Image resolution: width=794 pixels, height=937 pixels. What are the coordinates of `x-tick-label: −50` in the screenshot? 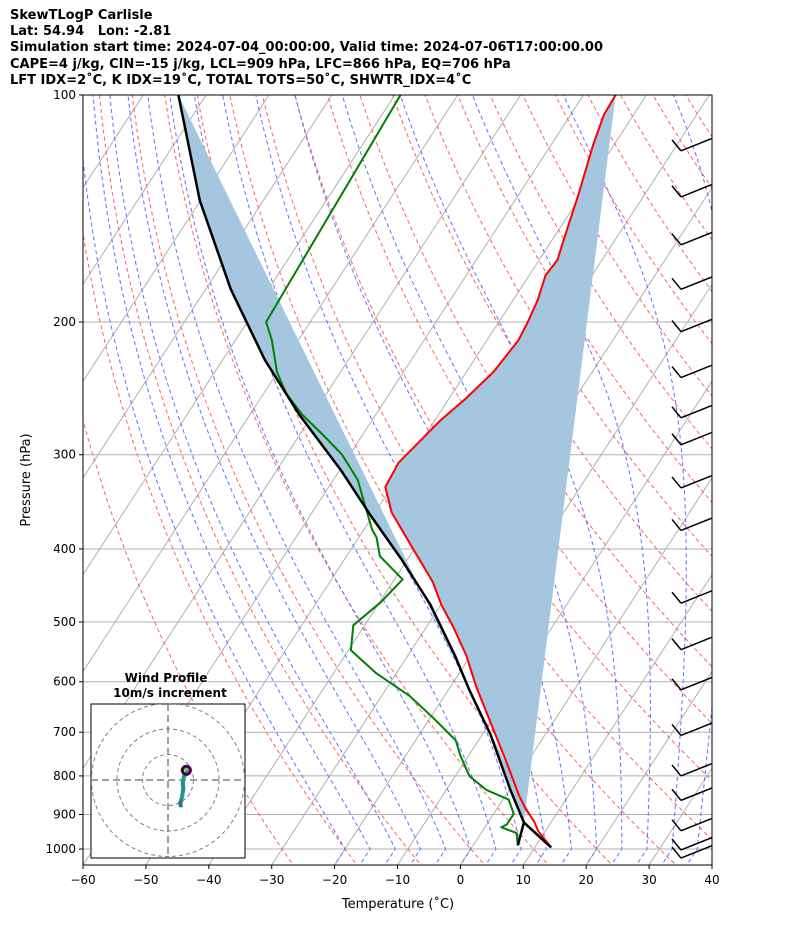 It's located at (145, 880).